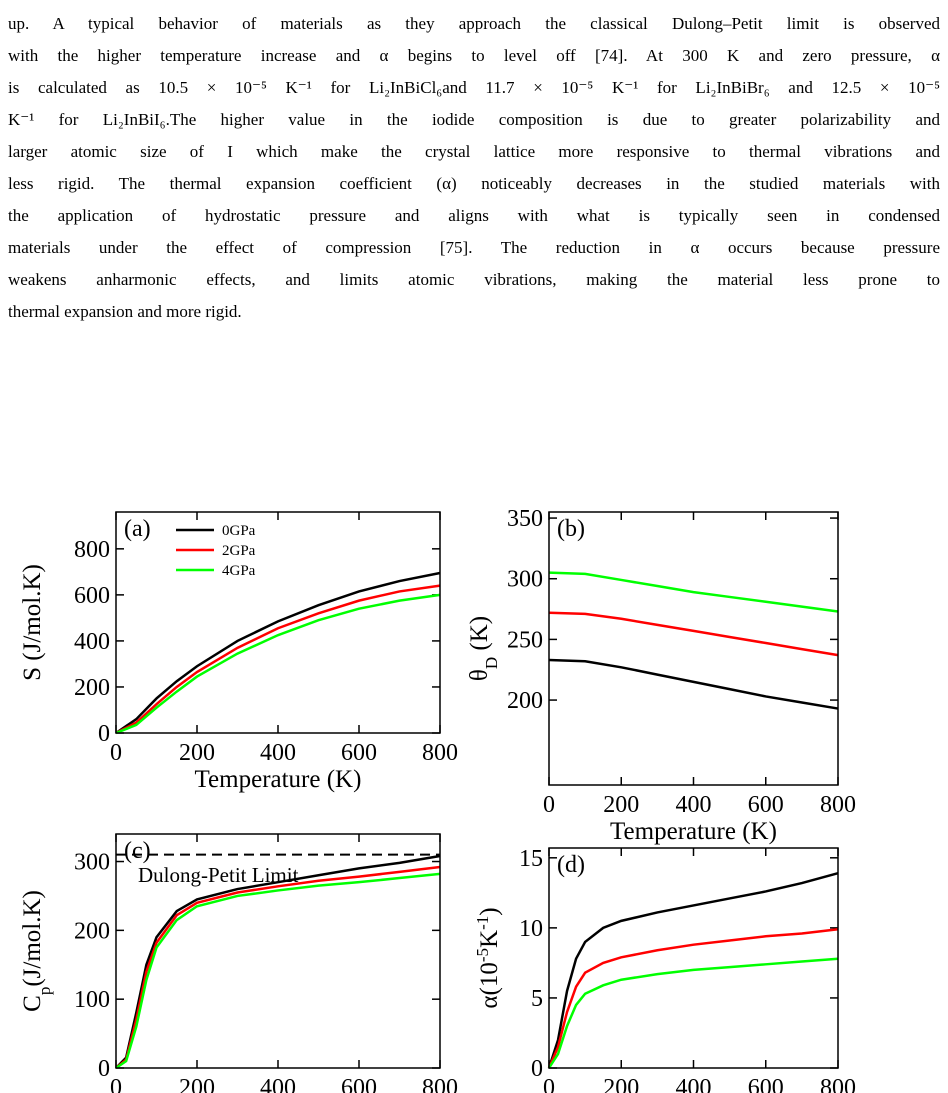 The width and height of the screenshot is (948, 1093). What do you see at coordinates (571, 865) in the screenshot?
I see `panel-label: (d)` at bounding box center [571, 865].